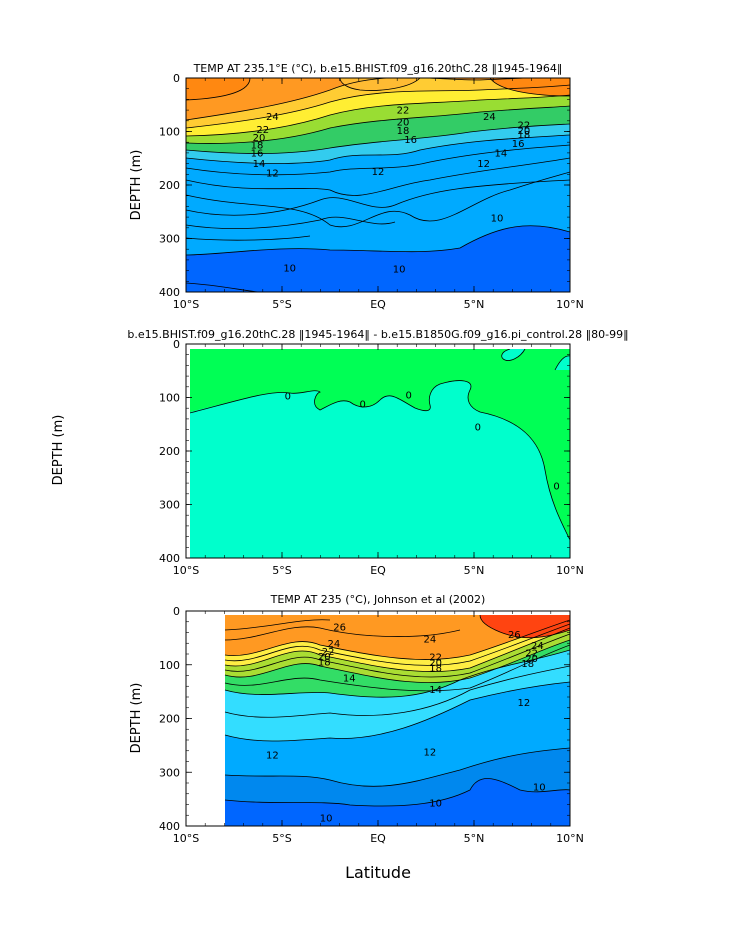 The height and width of the screenshot is (945, 733). I want to click on panel-1-xtick-label: 5°S, so click(281, 304).